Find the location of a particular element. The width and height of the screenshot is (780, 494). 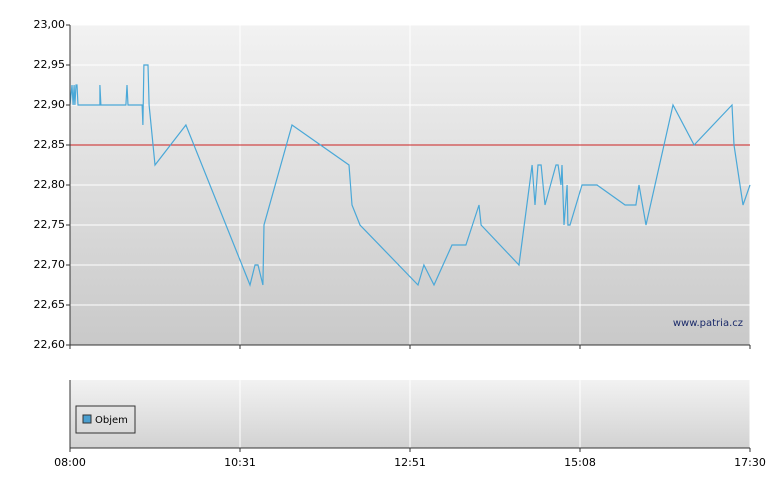

y-tick-label: 22,90 is located at coordinates (50, 104).